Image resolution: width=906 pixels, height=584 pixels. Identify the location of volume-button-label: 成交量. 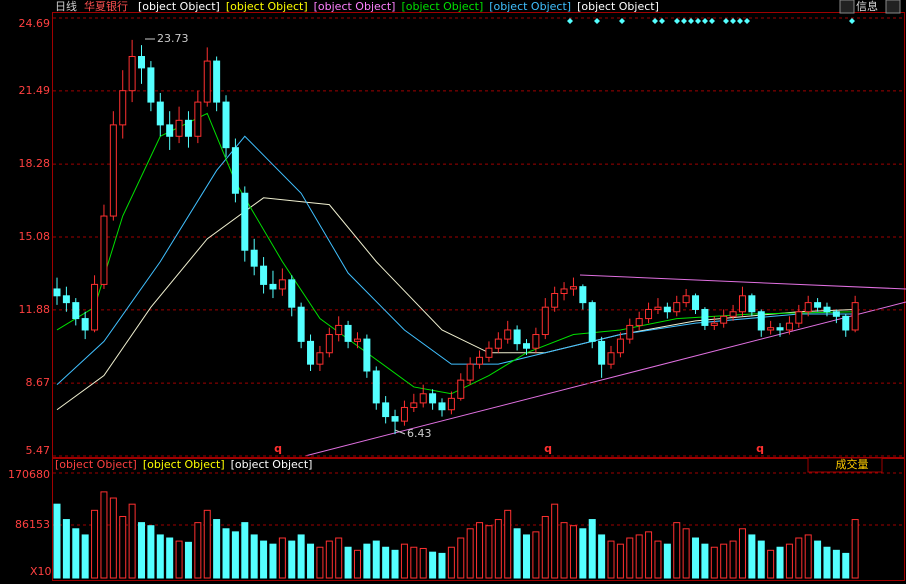
(852, 464).